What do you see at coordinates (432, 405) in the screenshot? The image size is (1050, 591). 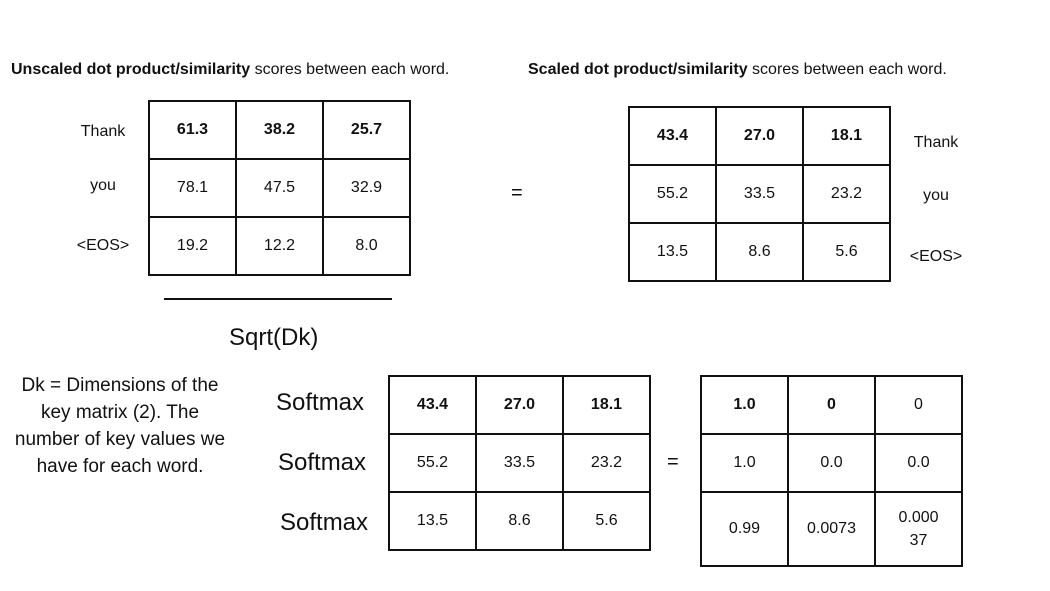 I see `softmax-input-cell: 43.4` at bounding box center [432, 405].